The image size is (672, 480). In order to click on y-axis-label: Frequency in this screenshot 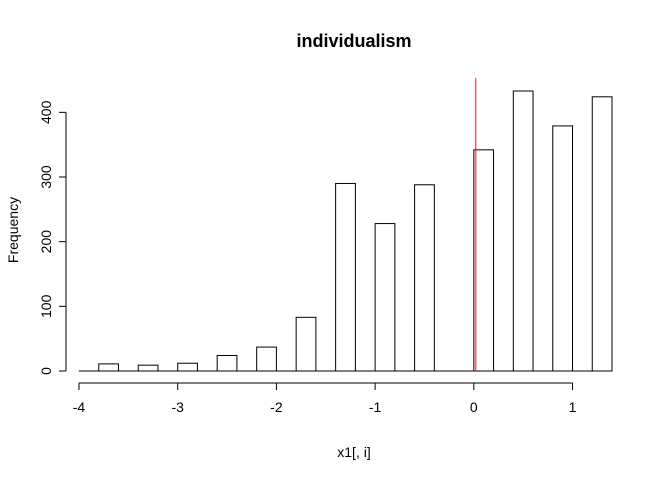, I will do `click(13, 230)`.